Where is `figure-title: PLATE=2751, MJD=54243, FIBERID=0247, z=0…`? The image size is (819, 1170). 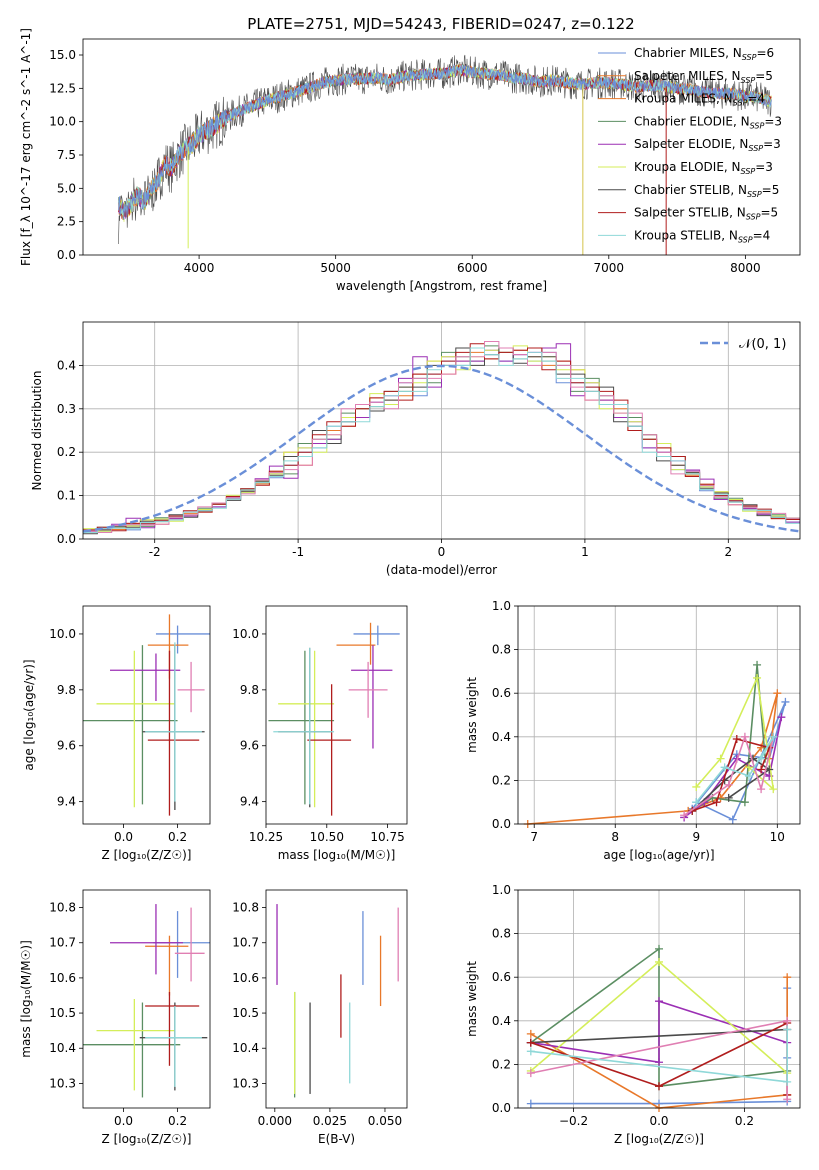
figure-title: PLATE=2751, MJD=54243, FIBERID=0247, z=0… is located at coordinates (440, 24).